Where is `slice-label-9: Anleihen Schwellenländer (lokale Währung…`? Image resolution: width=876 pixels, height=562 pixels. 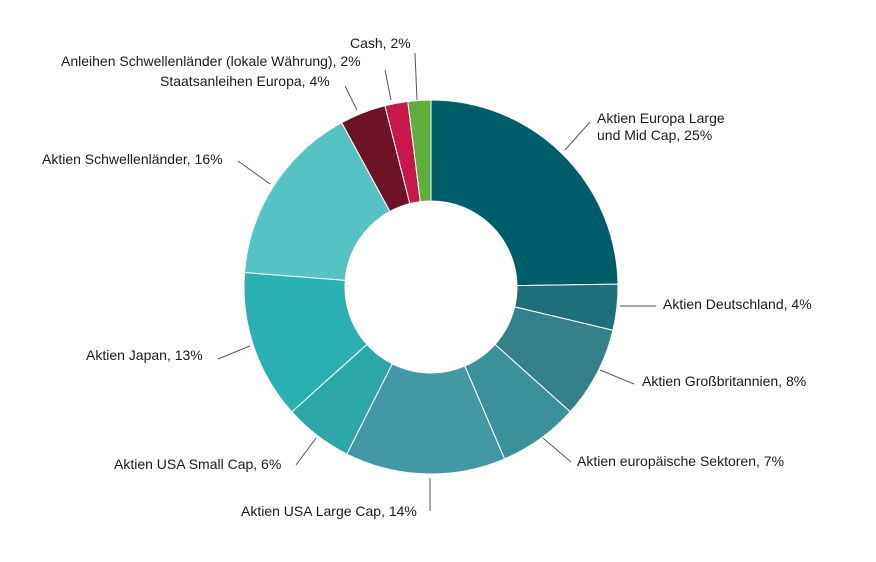 slice-label-9: Anleihen Schwellenländer (lokale Währung… is located at coordinates (211, 61).